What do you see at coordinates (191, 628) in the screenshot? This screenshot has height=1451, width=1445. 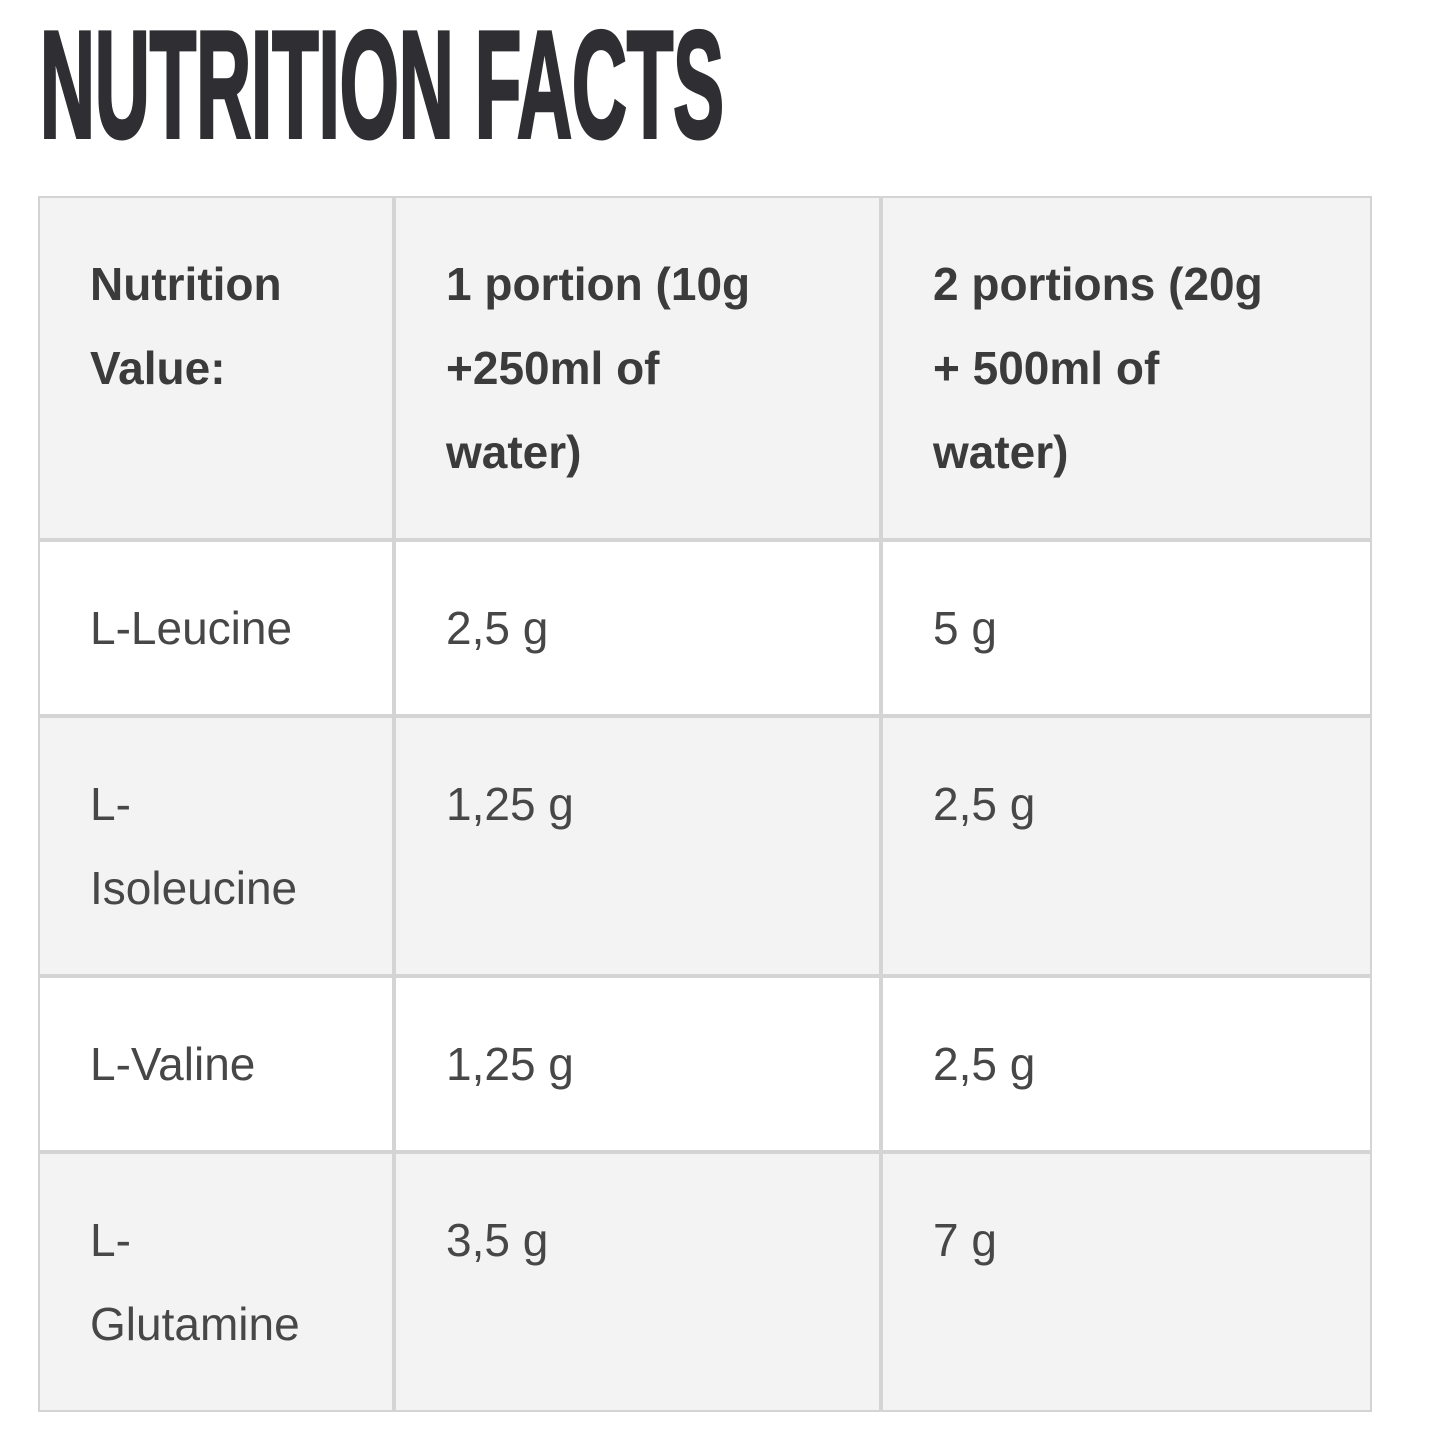 I see `nutrient-name-text: L-Leucine` at bounding box center [191, 628].